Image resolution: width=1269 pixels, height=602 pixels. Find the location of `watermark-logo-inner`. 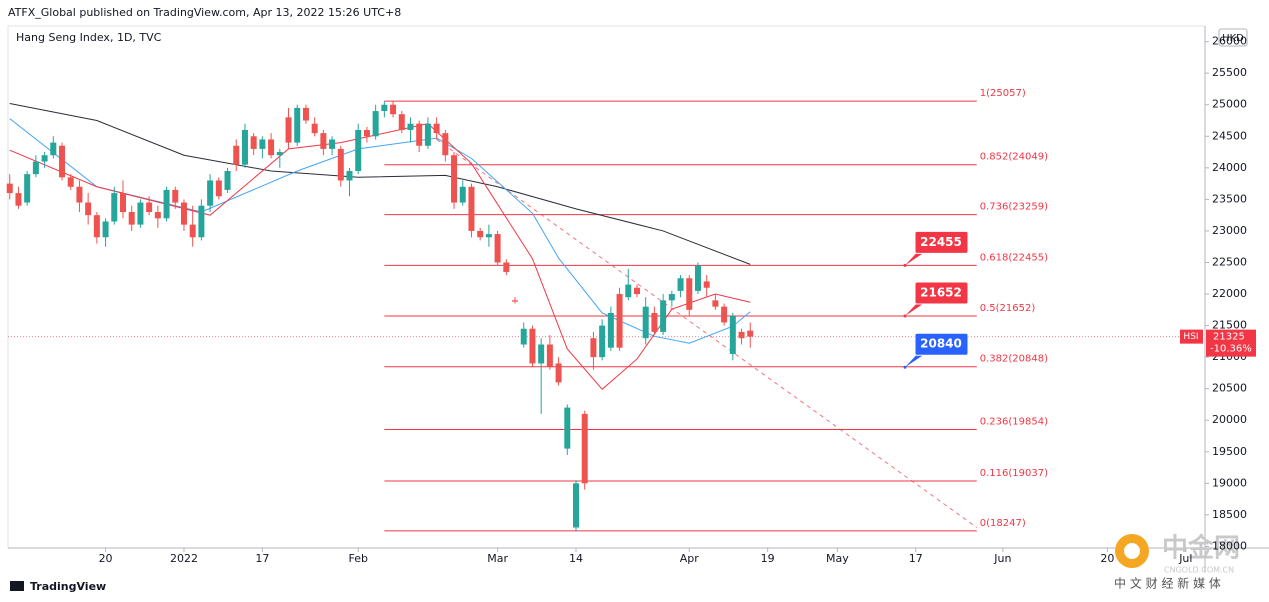

watermark-logo-inner is located at coordinates (1132, 551).